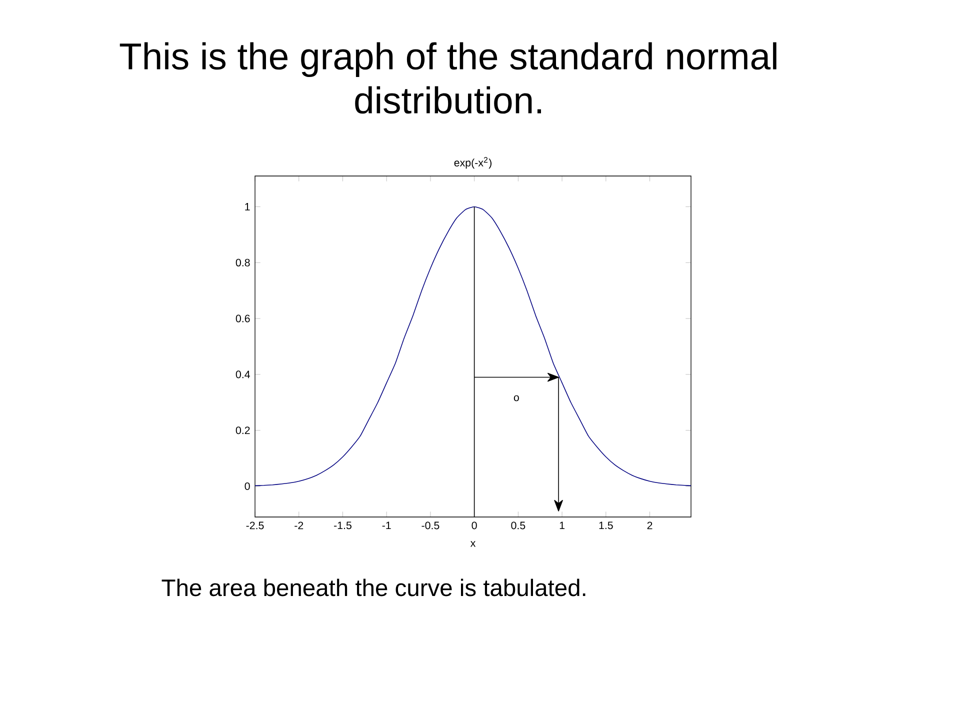  Describe the element at coordinates (247, 486) in the screenshot. I see `y-tick-label: 0` at that location.